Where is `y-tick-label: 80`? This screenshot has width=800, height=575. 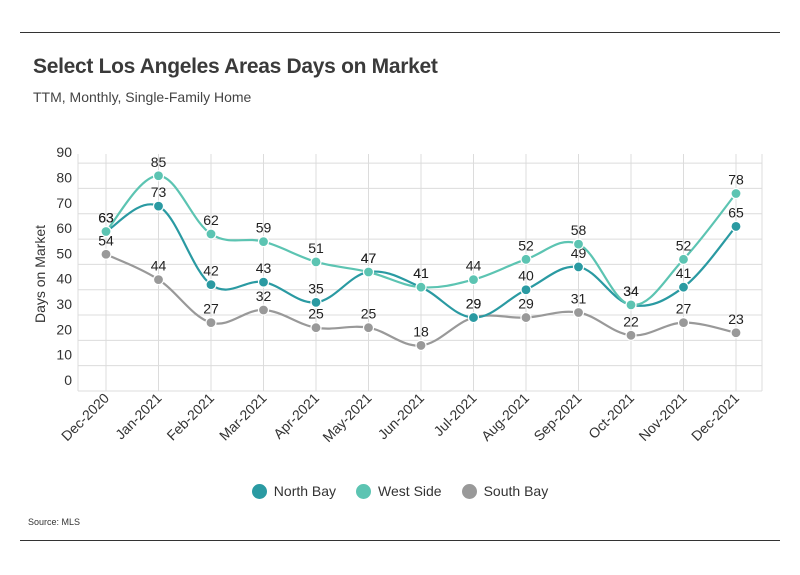
y-tick-label: 80 is located at coordinates (64, 177).